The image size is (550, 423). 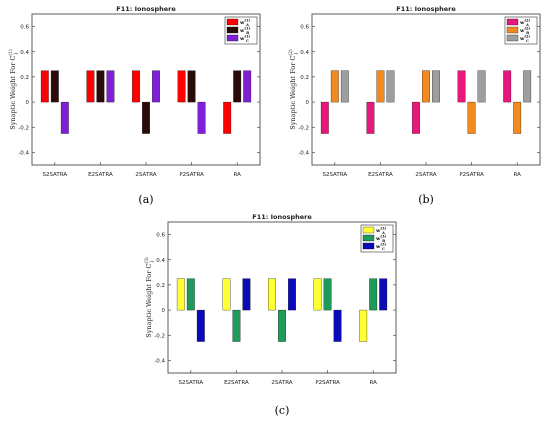 I want to click on panel-label-a: (a), so click(x=145, y=199).